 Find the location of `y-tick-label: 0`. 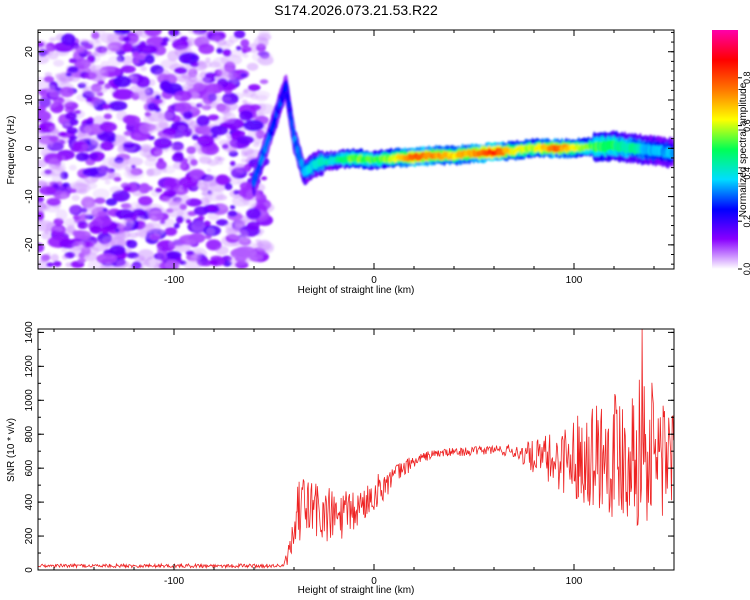

y-tick-label: 0 is located at coordinates (29, 148).